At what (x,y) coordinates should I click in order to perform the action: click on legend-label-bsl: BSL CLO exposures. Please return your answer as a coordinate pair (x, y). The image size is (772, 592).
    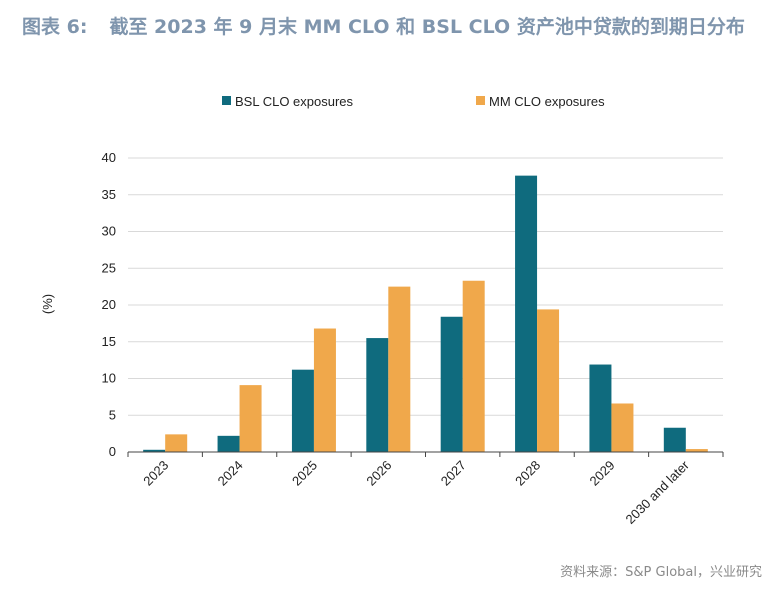
    Looking at the image, I should click on (294, 101).